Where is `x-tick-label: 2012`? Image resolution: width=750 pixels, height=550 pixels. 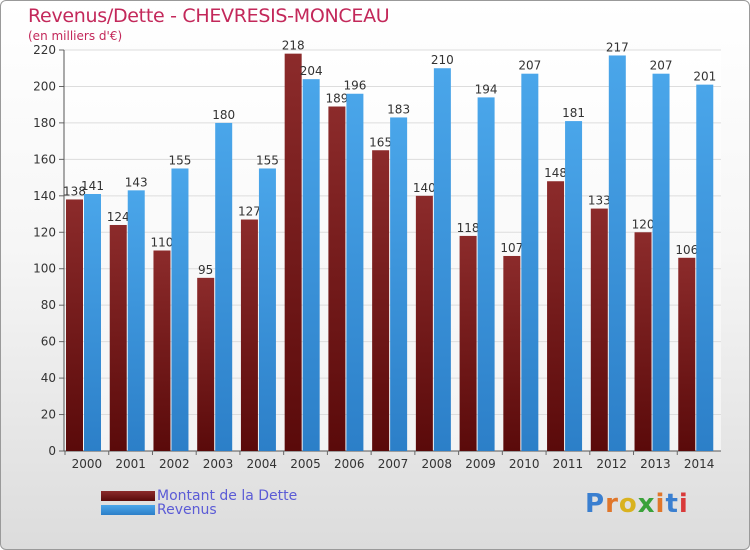
x-tick-label: 2012 is located at coordinates (611, 464).